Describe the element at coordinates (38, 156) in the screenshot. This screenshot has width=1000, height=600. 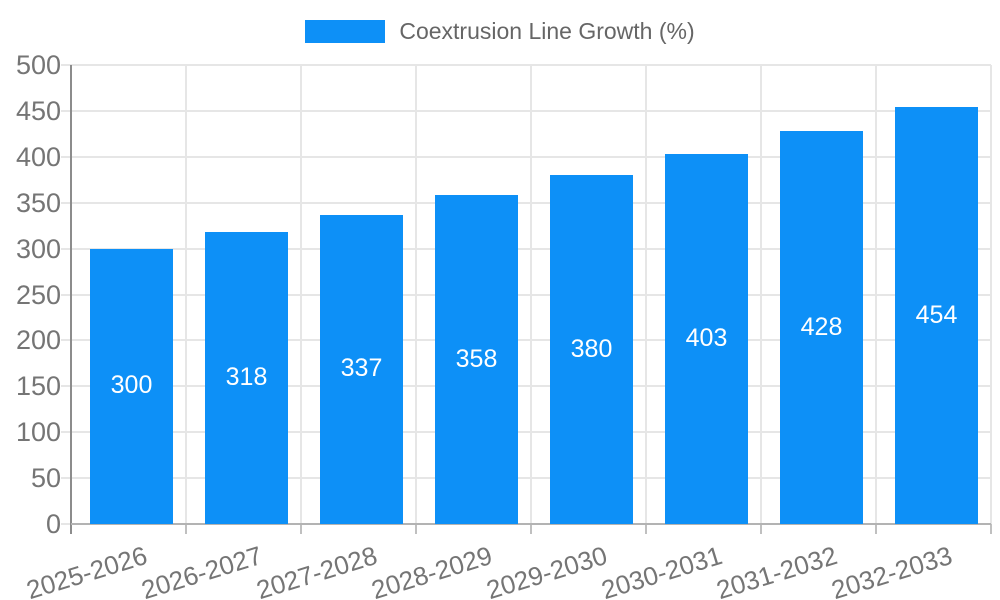
I see `y-axis-tick-label: 400` at that location.